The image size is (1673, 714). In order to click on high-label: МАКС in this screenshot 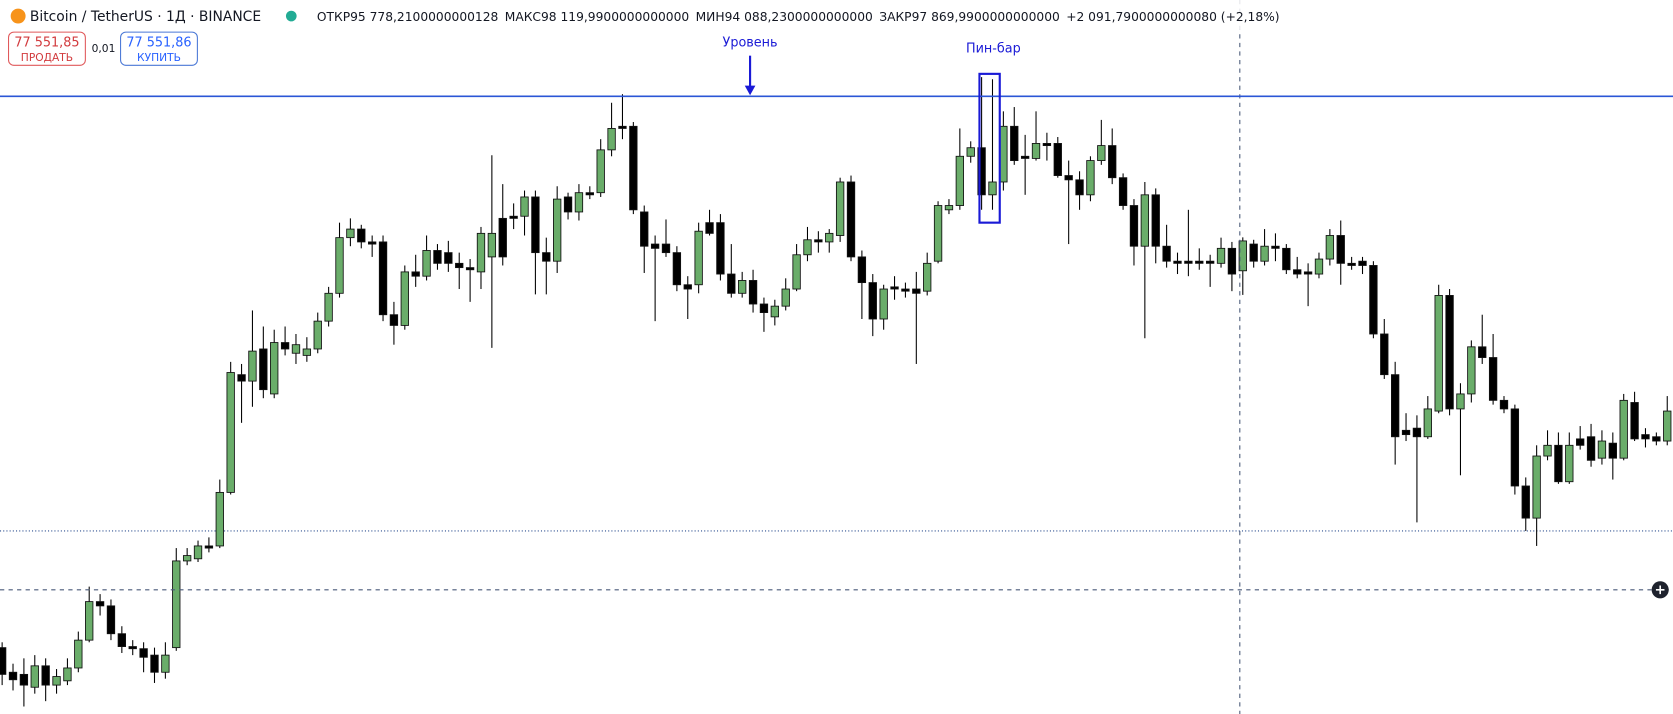, I will do `click(523, 17)`.